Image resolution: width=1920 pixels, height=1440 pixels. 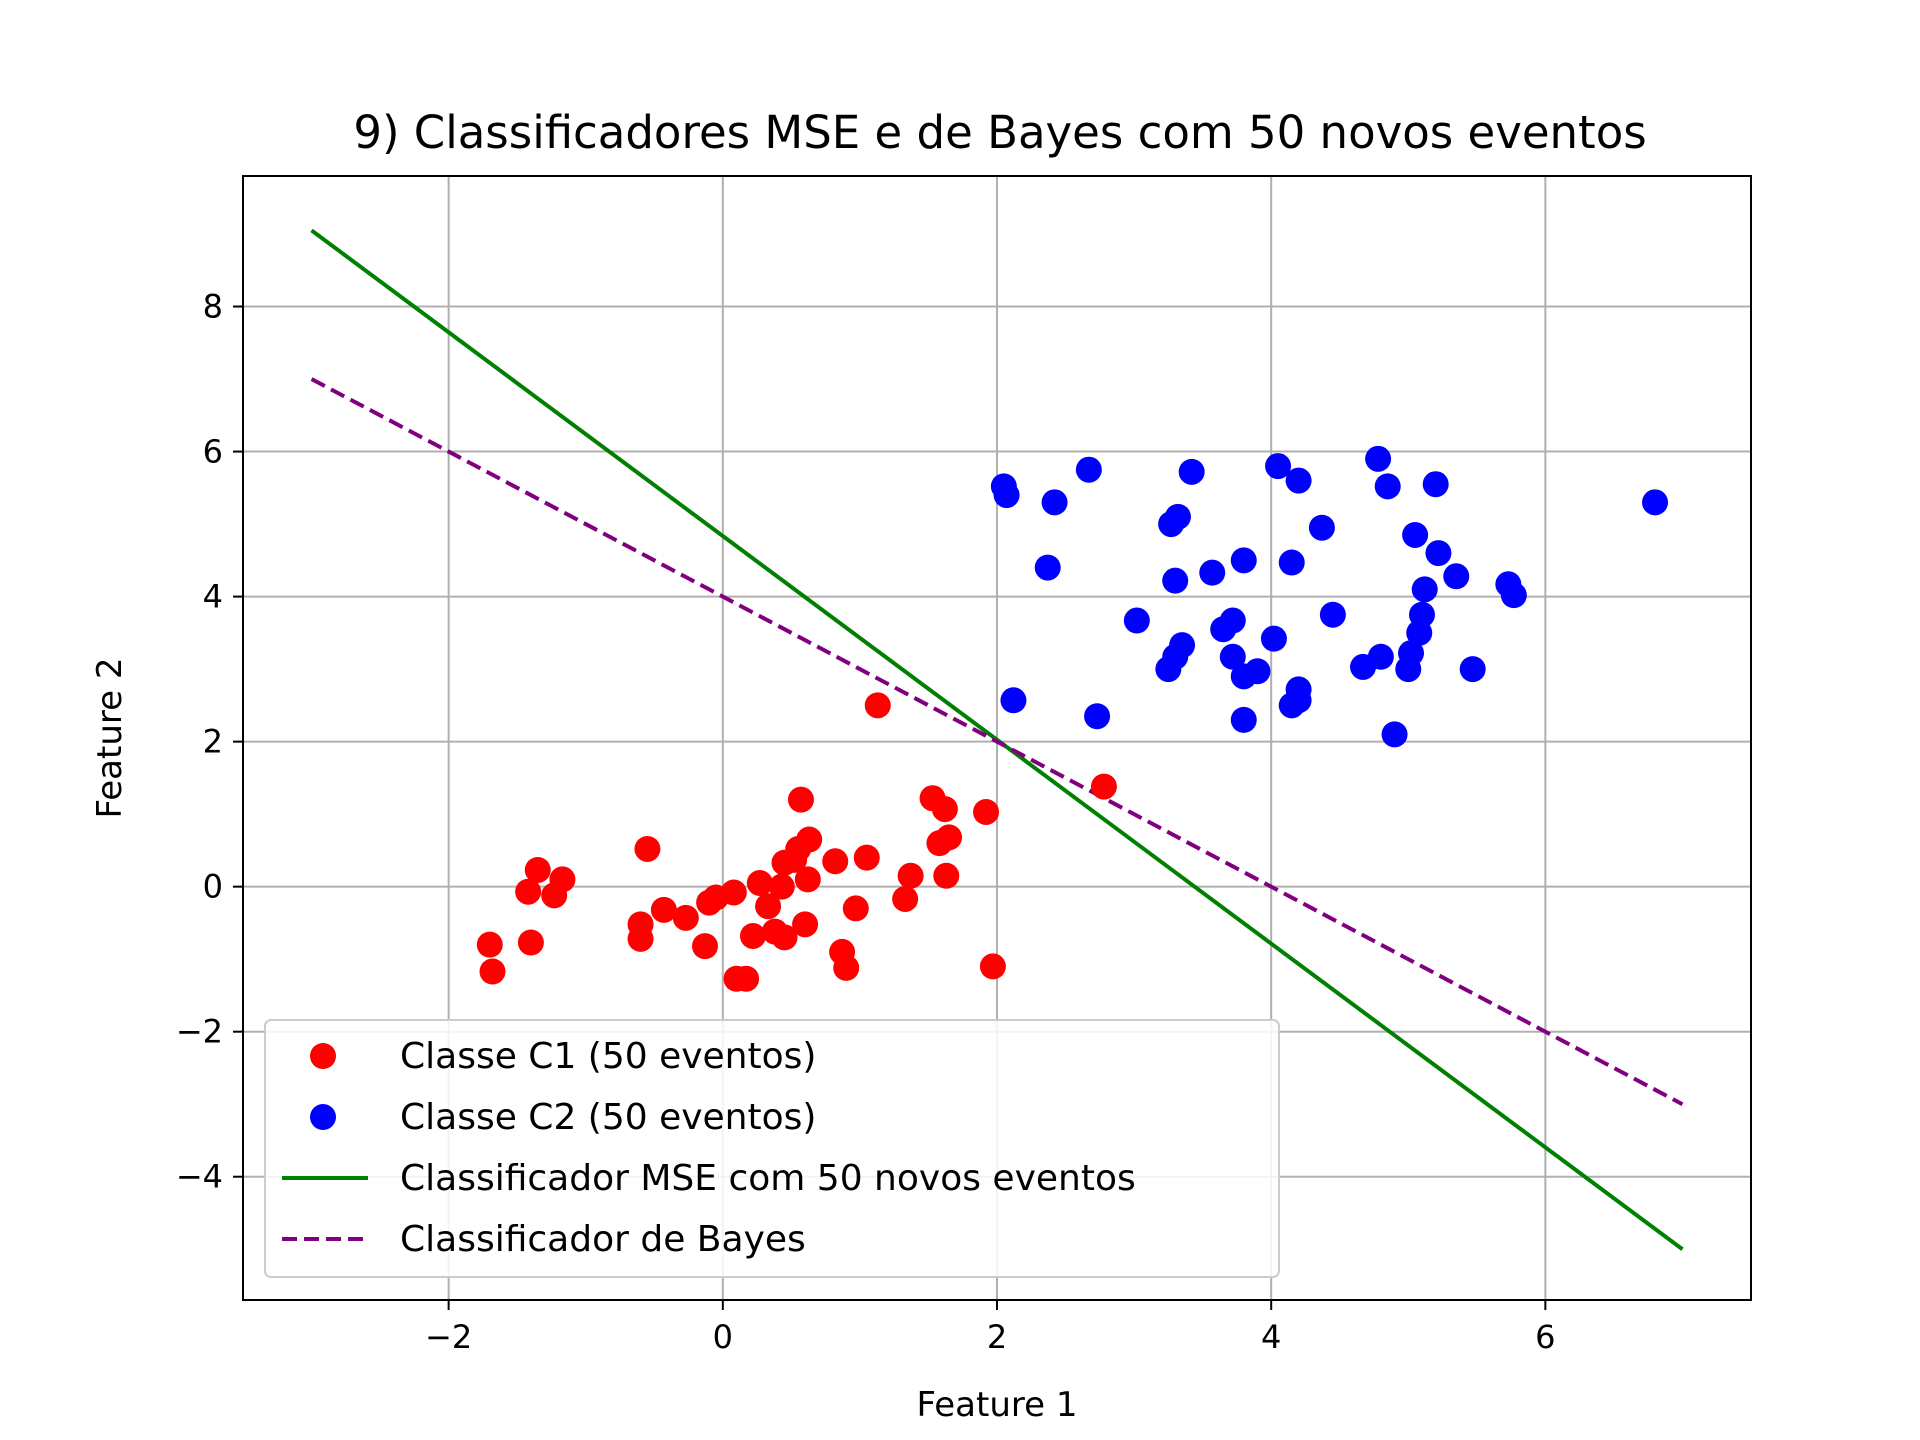 I want to click on y-tick-label: 6, so click(x=213, y=452).